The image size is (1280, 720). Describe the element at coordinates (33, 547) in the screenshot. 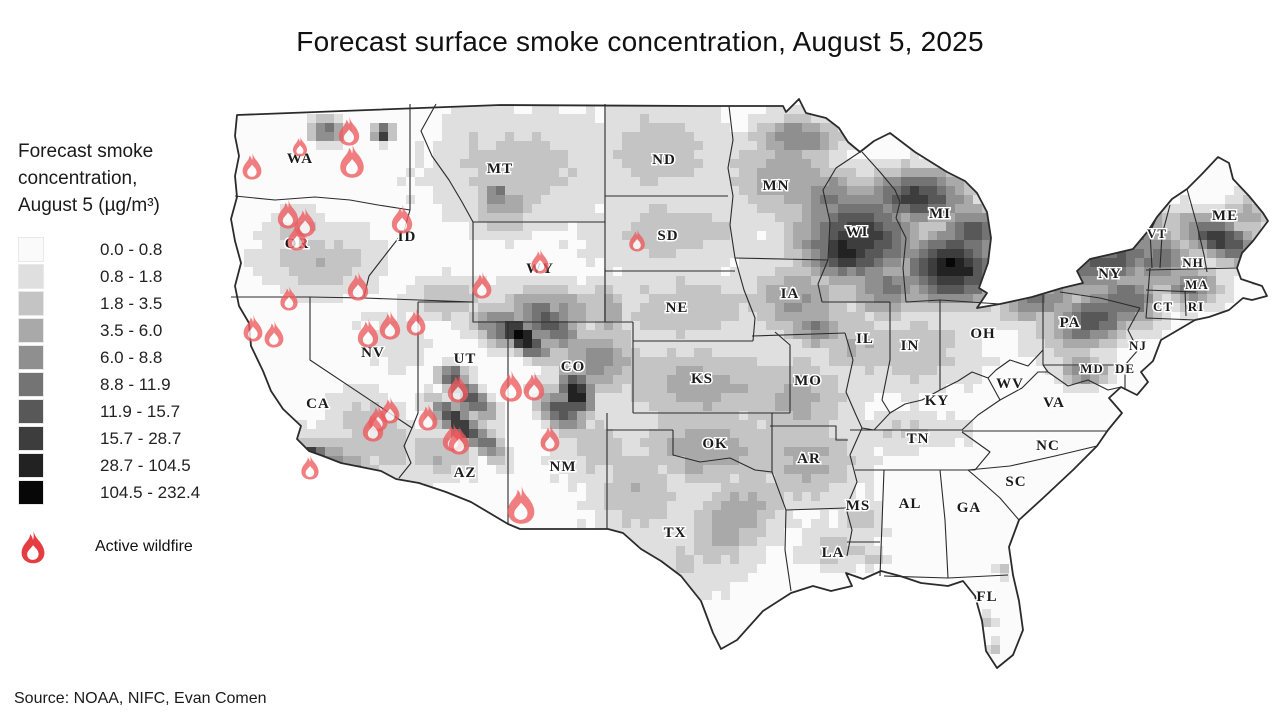

I see `wildfire-flame-icon` at that location.